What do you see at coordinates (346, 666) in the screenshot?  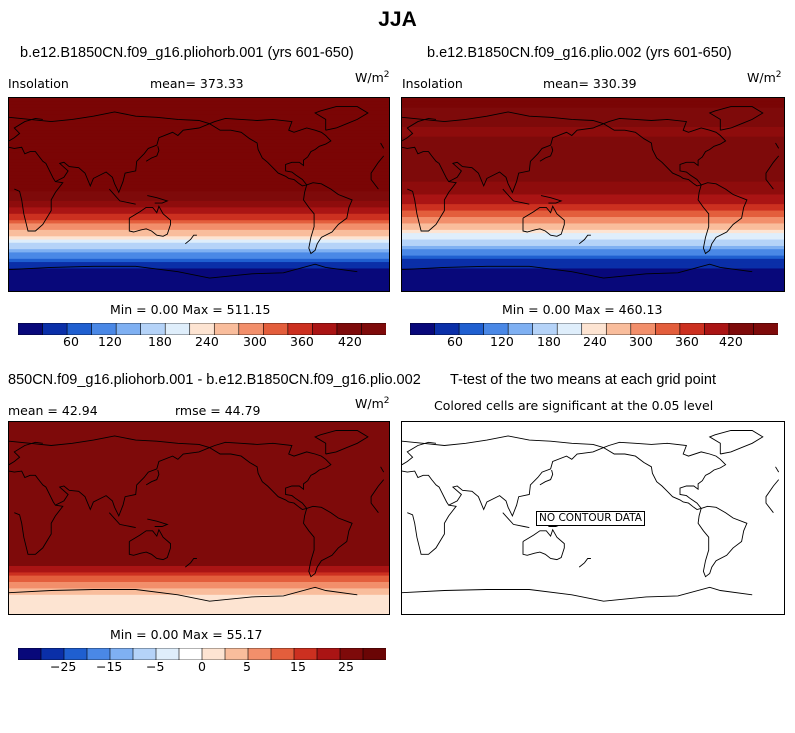 I see `panel3-tick-label: 25` at bounding box center [346, 666].